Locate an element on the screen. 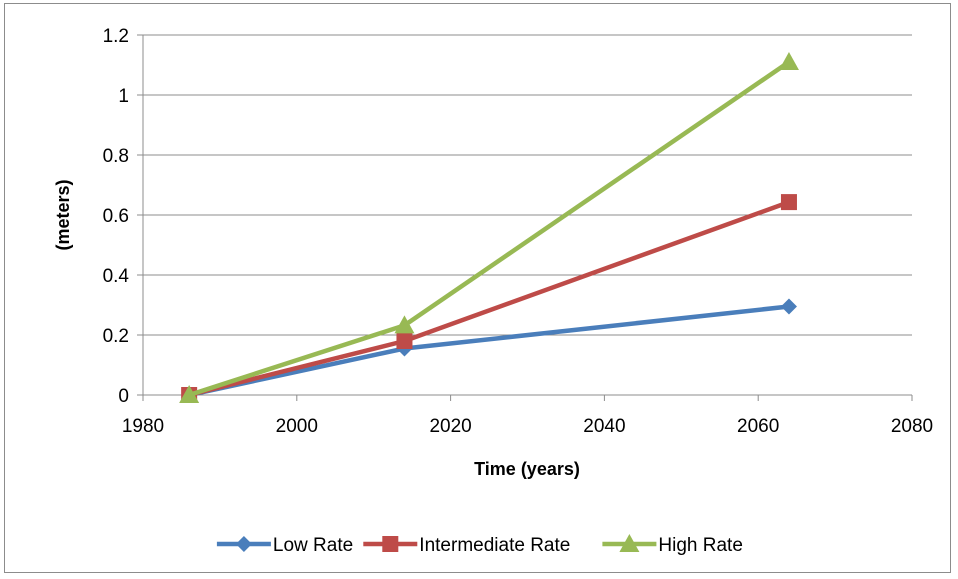 Image resolution: width=958 pixels, height=579 pixels. y-tick-label: 0.2 is located at coordinates (116, 336).